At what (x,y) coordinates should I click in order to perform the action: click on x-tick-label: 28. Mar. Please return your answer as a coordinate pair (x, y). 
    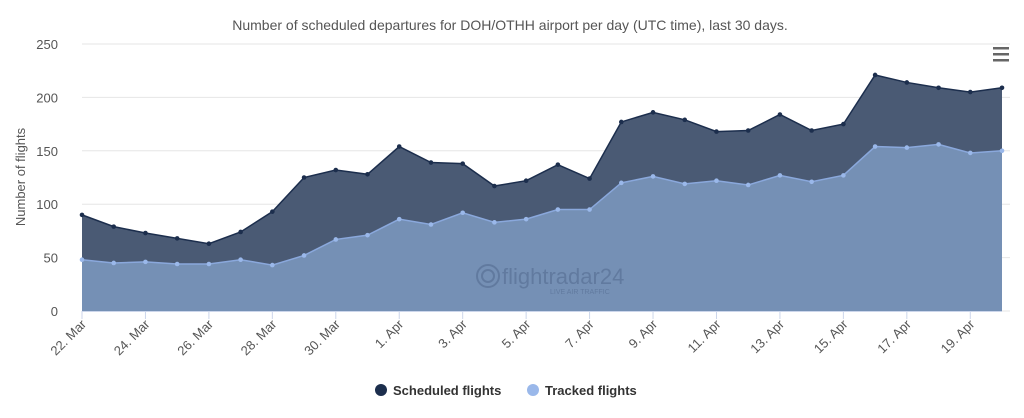
    Looking at the image, I should click on (259, 337).